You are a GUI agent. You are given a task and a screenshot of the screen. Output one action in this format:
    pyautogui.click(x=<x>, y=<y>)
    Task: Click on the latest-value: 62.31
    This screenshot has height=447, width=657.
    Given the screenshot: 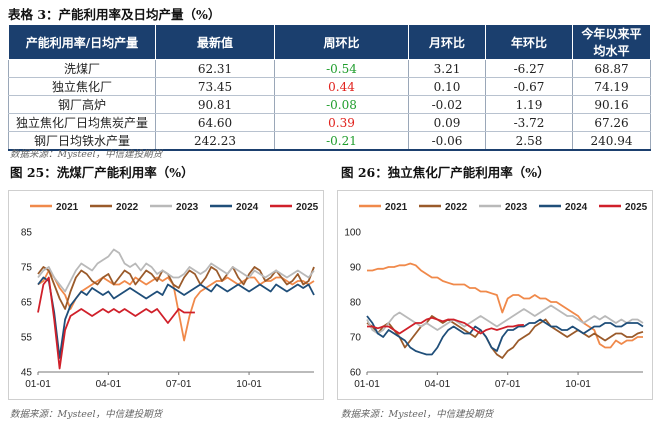 What is the action you would take?
    pyautogui.click(x=215, y=68)
    